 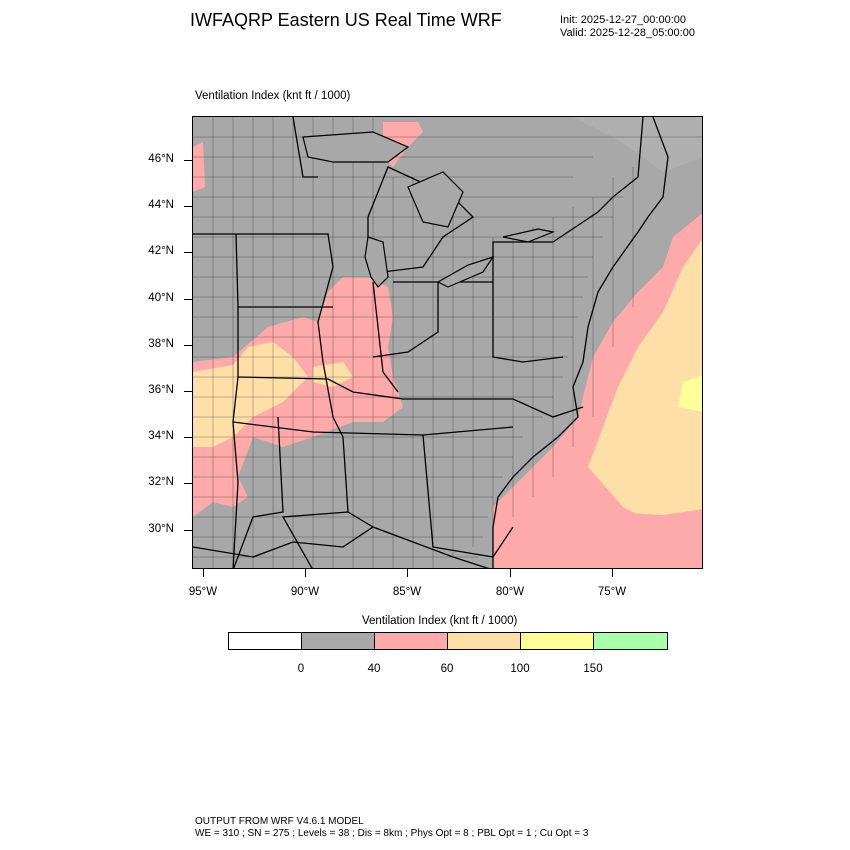 What do you see at coordinates (645, 383) in the screenshot?
I see `atlantic-orange-zone` at bounding box center [645, 383].